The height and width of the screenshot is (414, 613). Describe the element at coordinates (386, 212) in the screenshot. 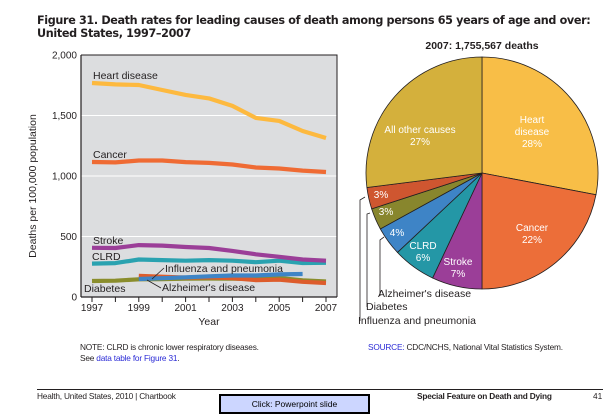

I see `pie-label-diabetes: 3%` at that location.